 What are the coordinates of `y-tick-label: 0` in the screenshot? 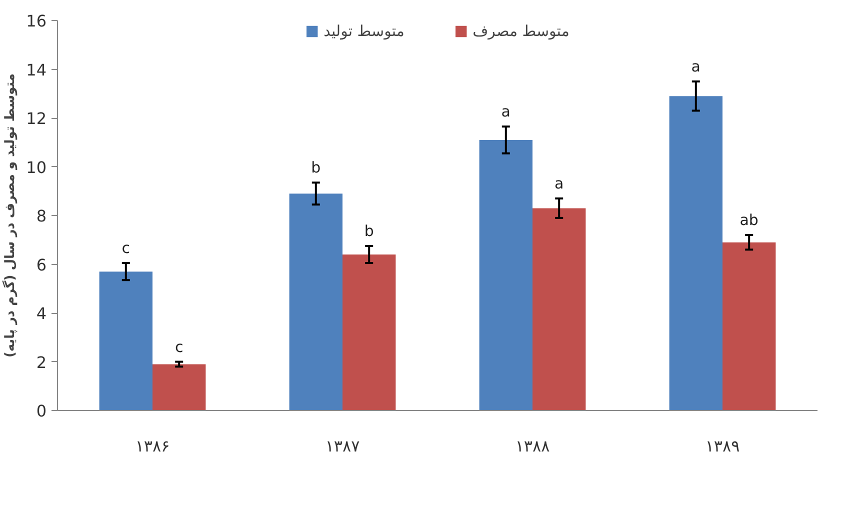 It's located at (41, 411).